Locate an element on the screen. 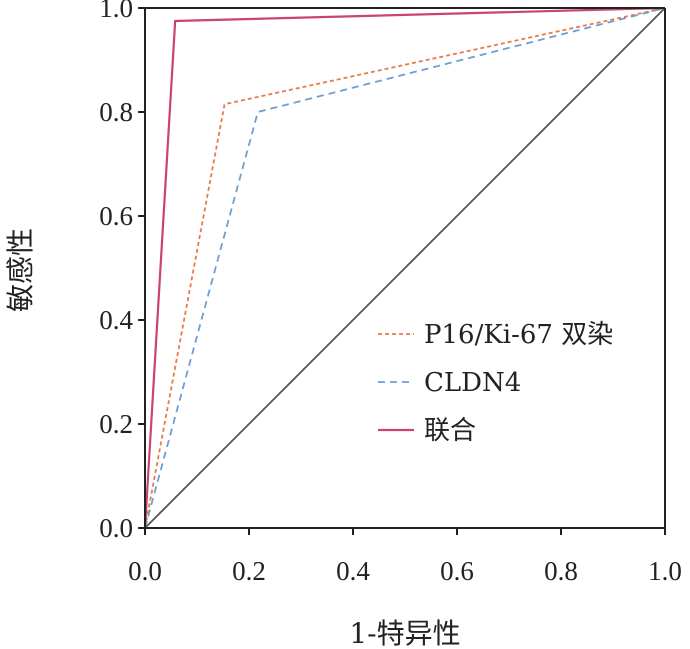  legend-label-0: P16/Ki-67 双染 is located at coordinates (518, 335).